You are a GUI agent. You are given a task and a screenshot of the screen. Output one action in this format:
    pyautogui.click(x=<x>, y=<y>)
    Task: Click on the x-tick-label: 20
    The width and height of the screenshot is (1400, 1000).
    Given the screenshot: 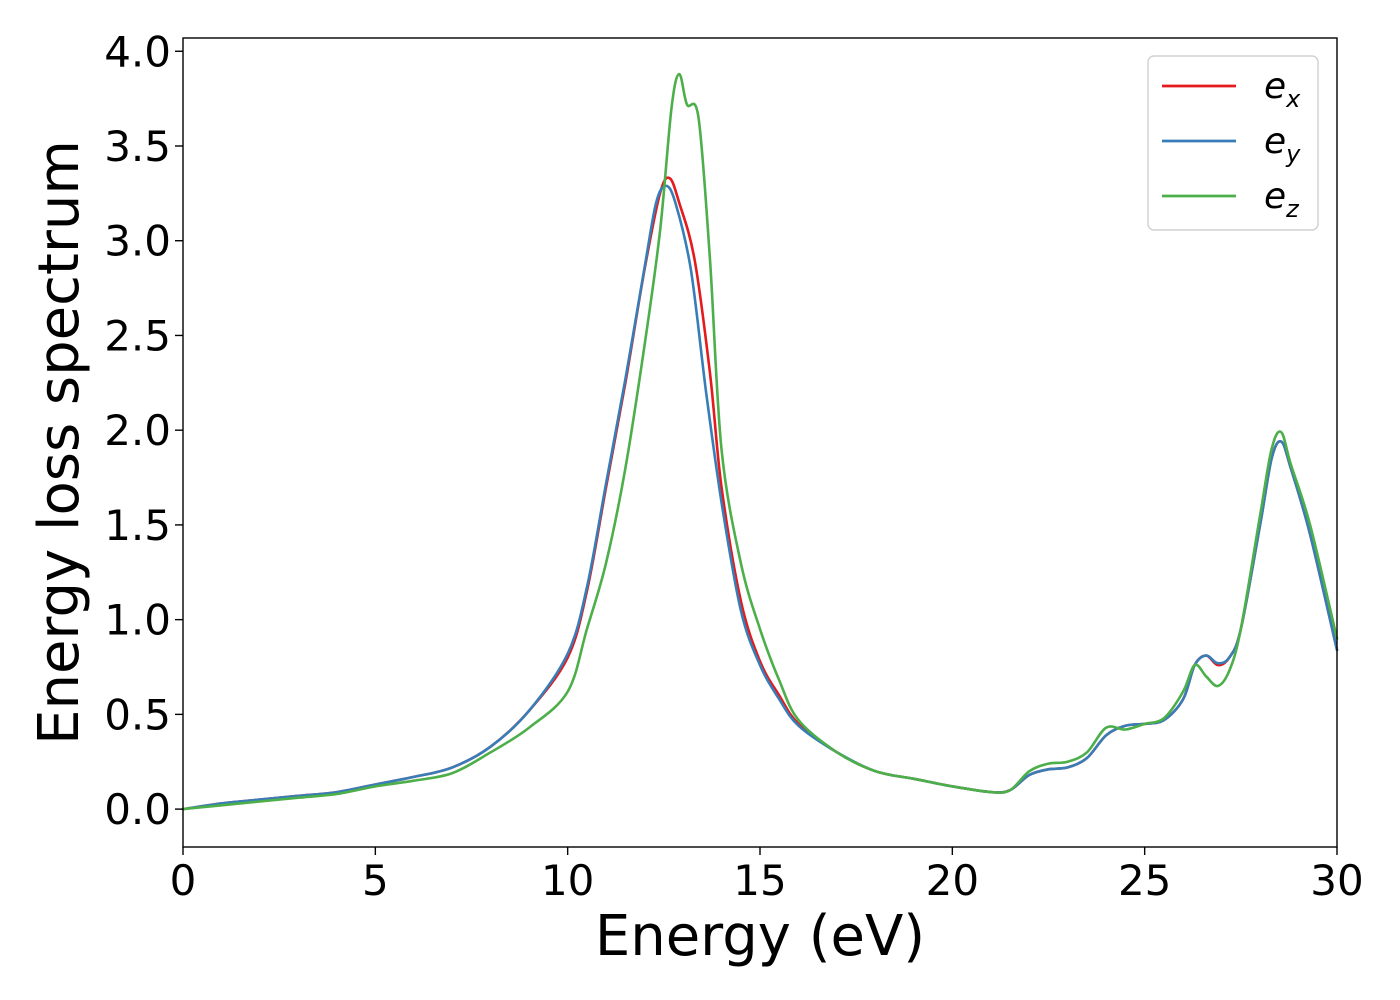 What is the action you would take?
    pyautogui.click(x=952, y=880)
    